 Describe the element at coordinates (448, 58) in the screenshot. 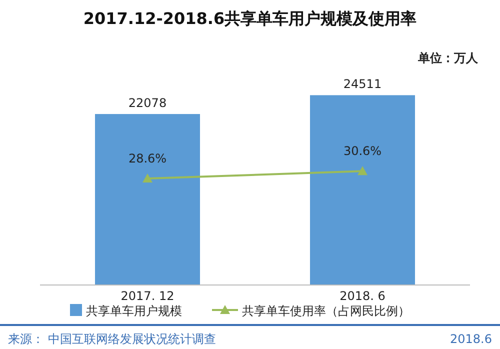

I see `text: 单位：万人` at that location.